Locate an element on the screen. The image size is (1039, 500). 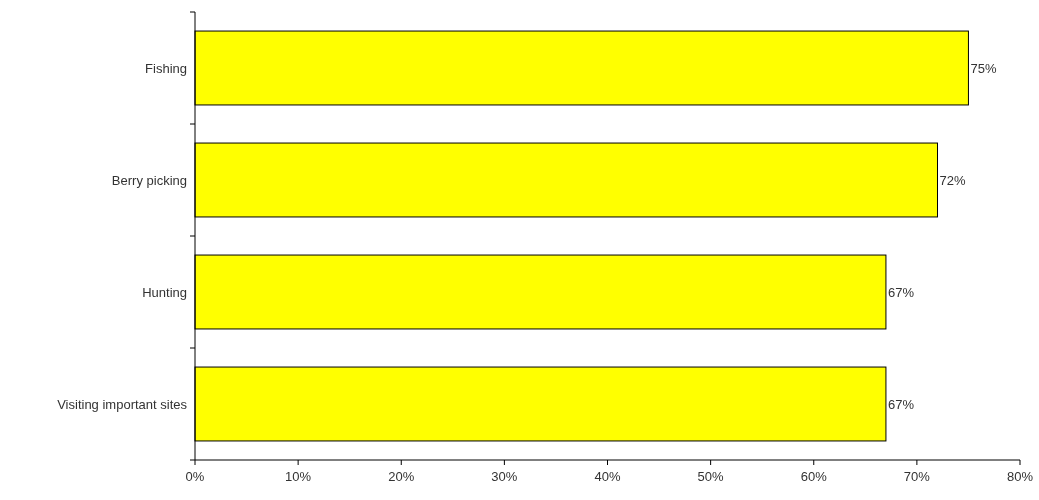
x-tick-label: 80% is located at coordinates (1020, 476).